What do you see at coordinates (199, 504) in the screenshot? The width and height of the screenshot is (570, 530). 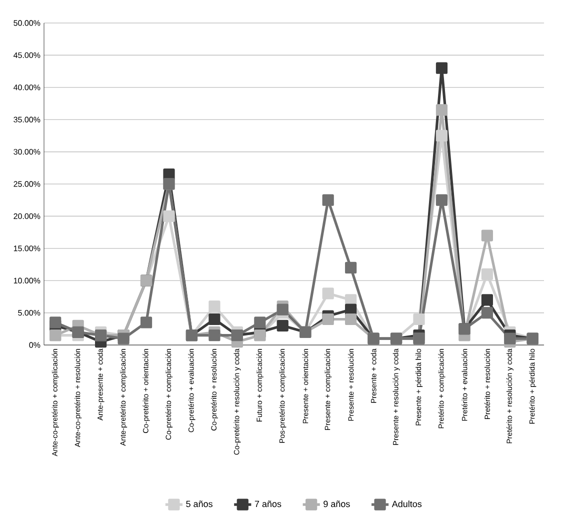 I see `legend-label: 5 años` at bounding box center [199, 504].